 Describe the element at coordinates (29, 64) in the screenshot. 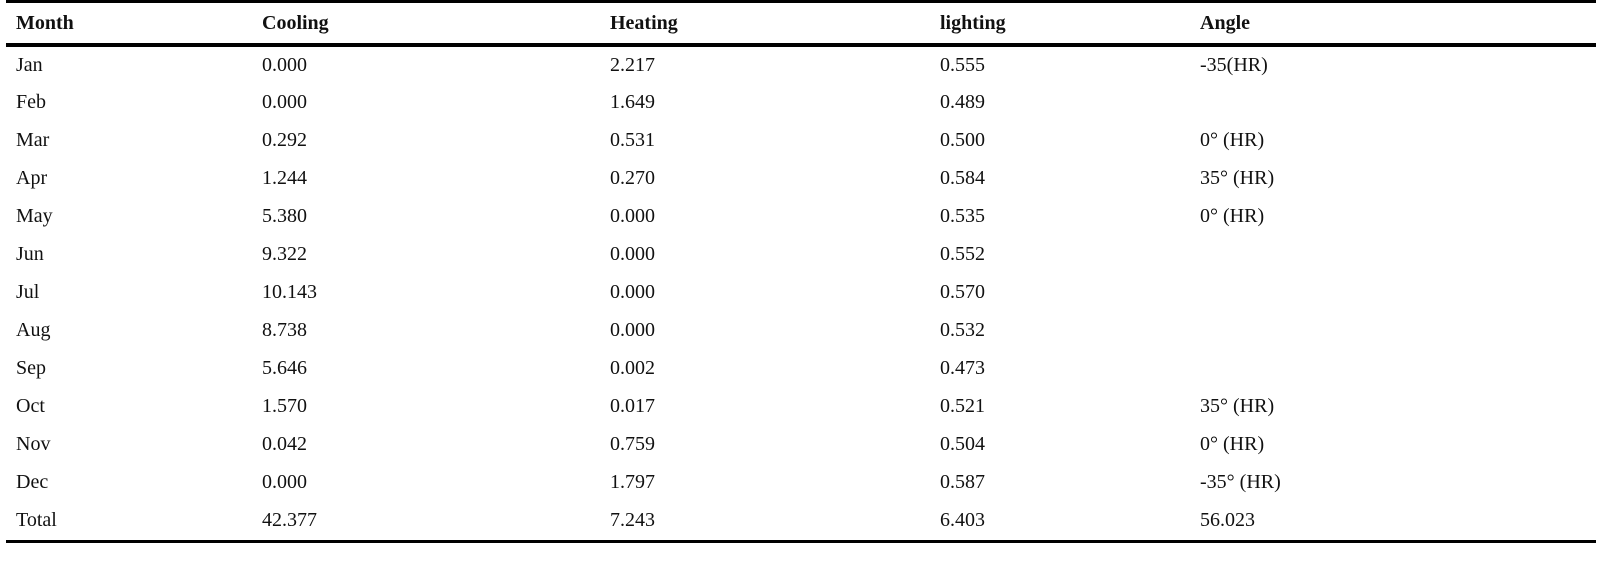

I see `cell-month: Jan` at that location.